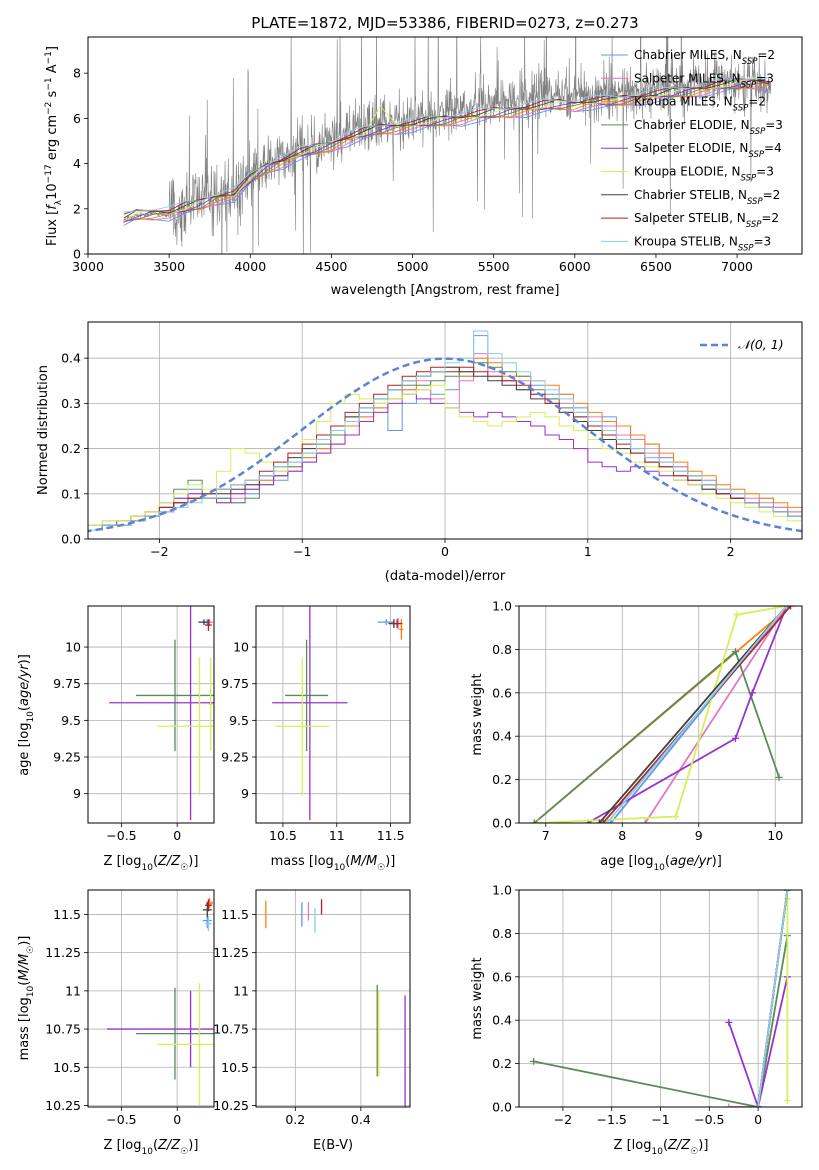 The image size is (819, 1170). I want to click on age-vs-Z-frame: −0.5 0 9 9.25 9.5 9.75 10, so click(134, 724).